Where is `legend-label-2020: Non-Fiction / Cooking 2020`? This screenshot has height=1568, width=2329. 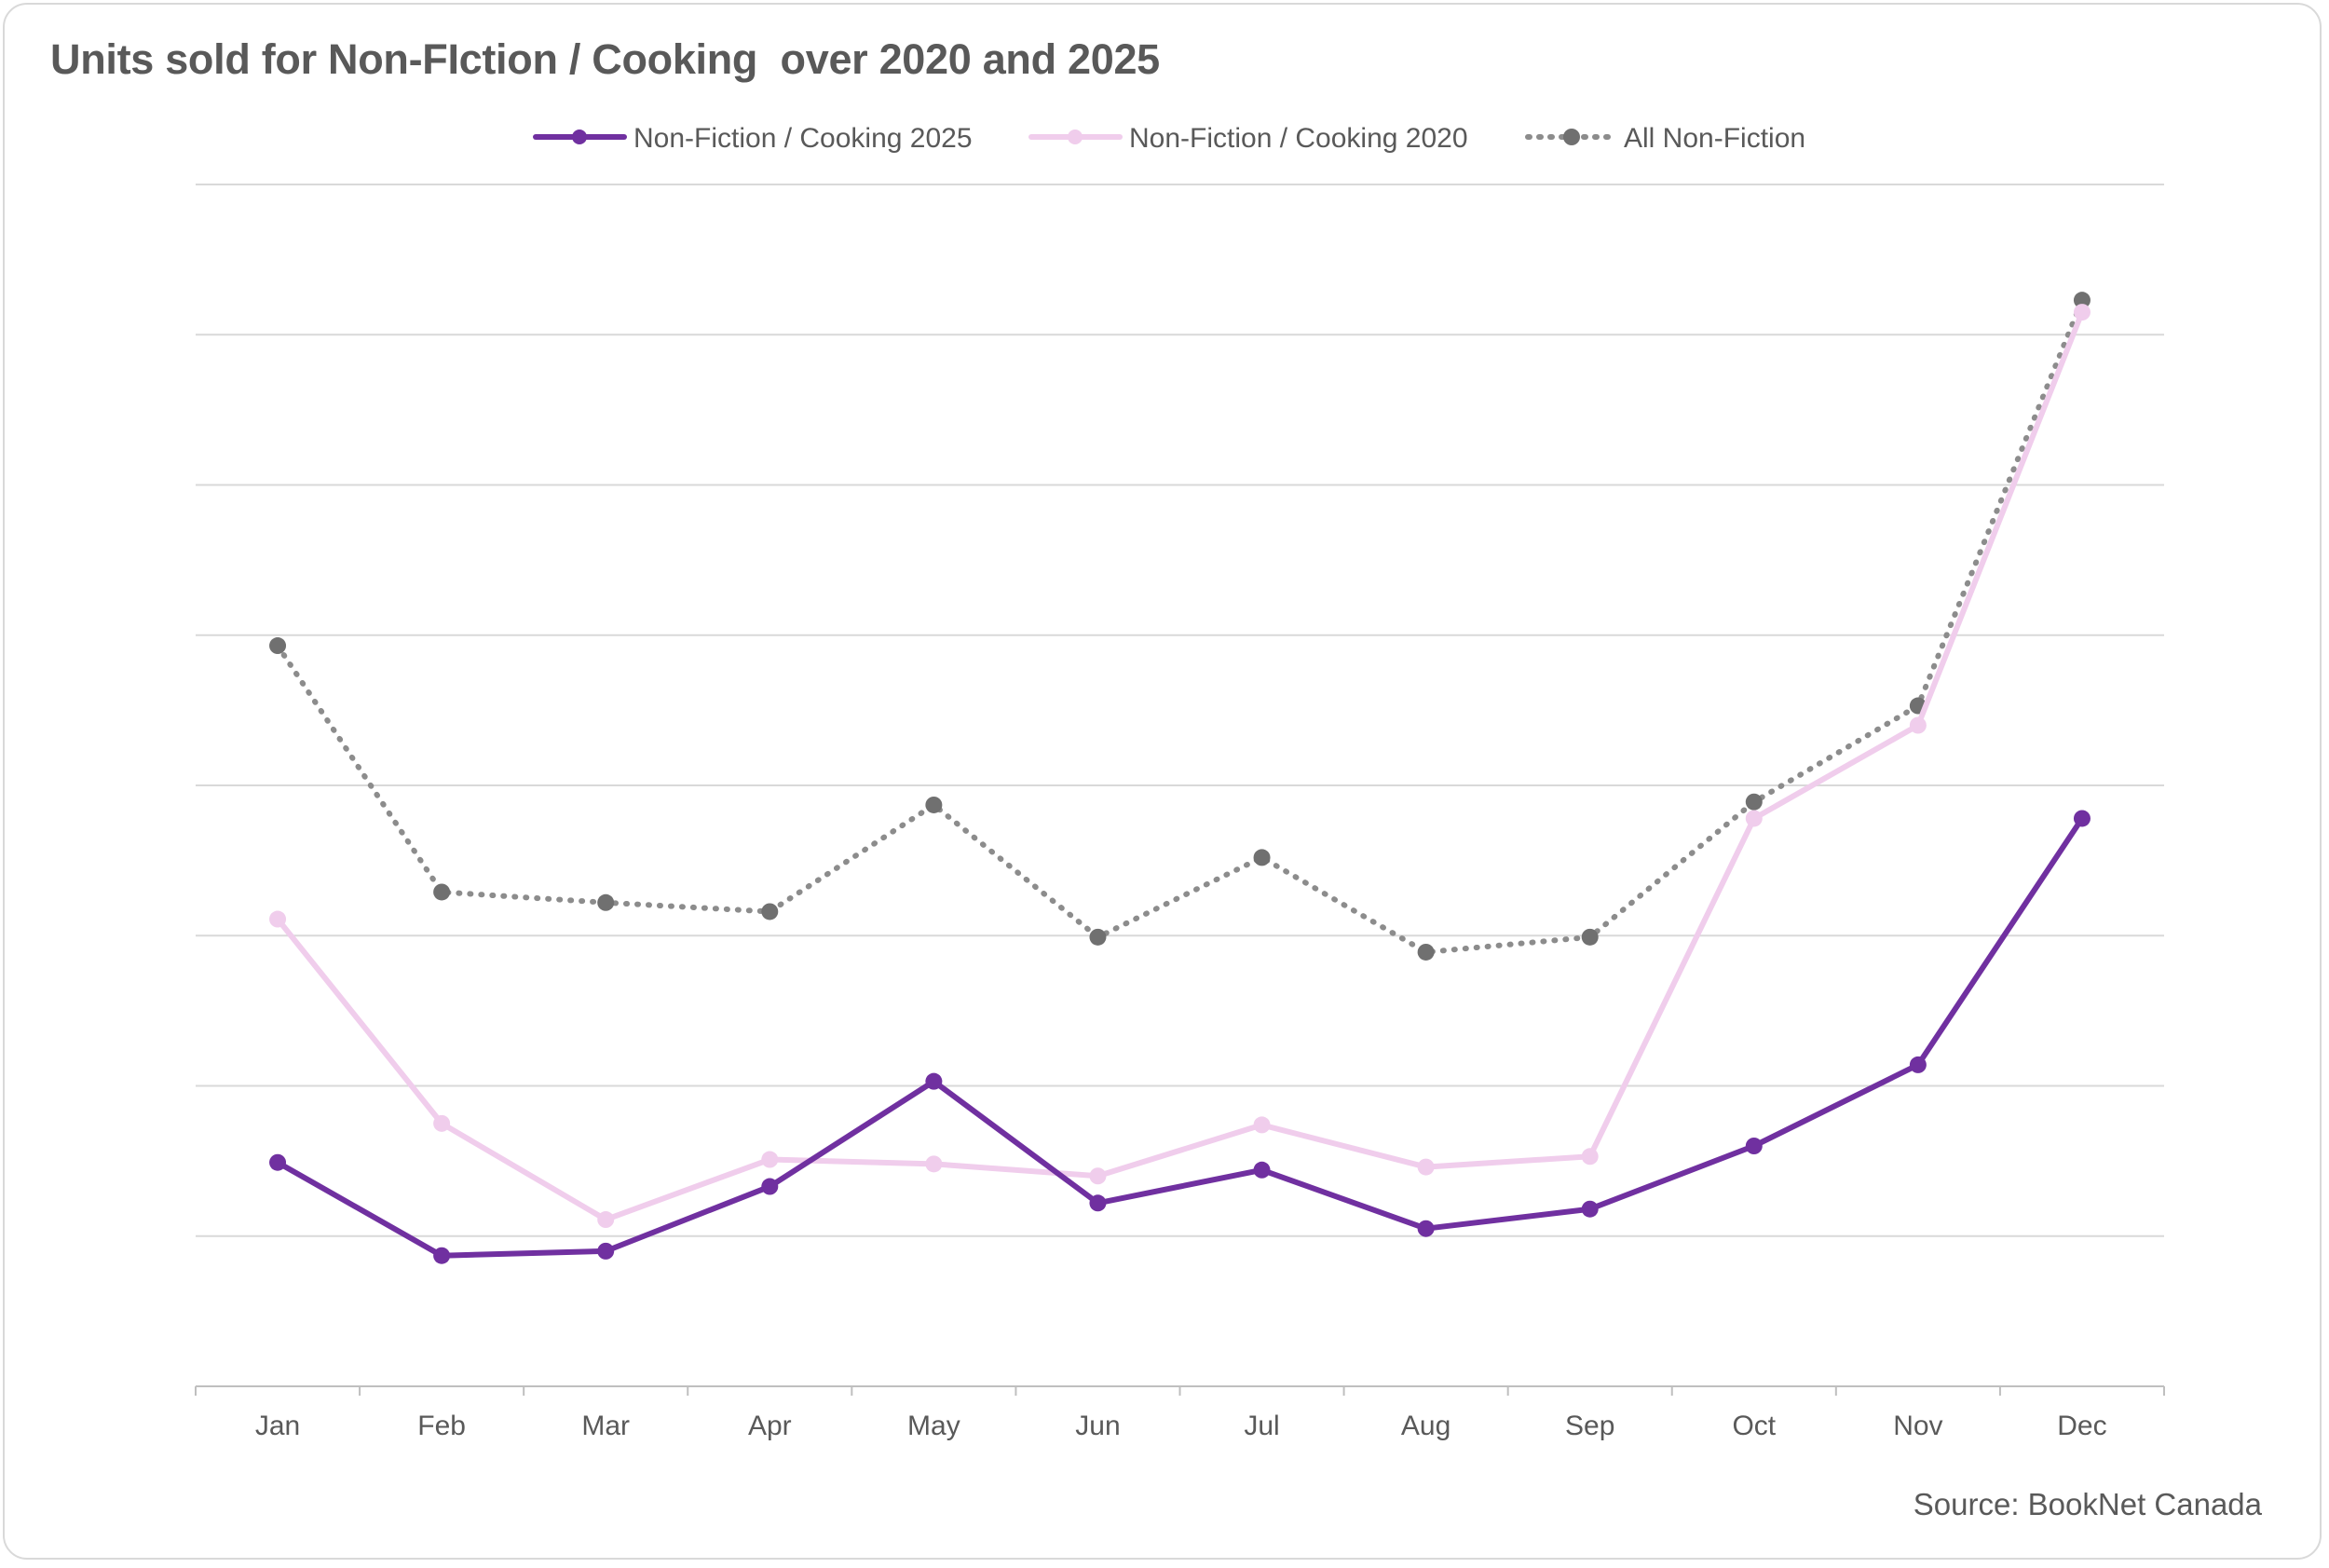
legend-label-2020: Non-Fiction / Cooking 2020 is located at coordinates (1298, 138).